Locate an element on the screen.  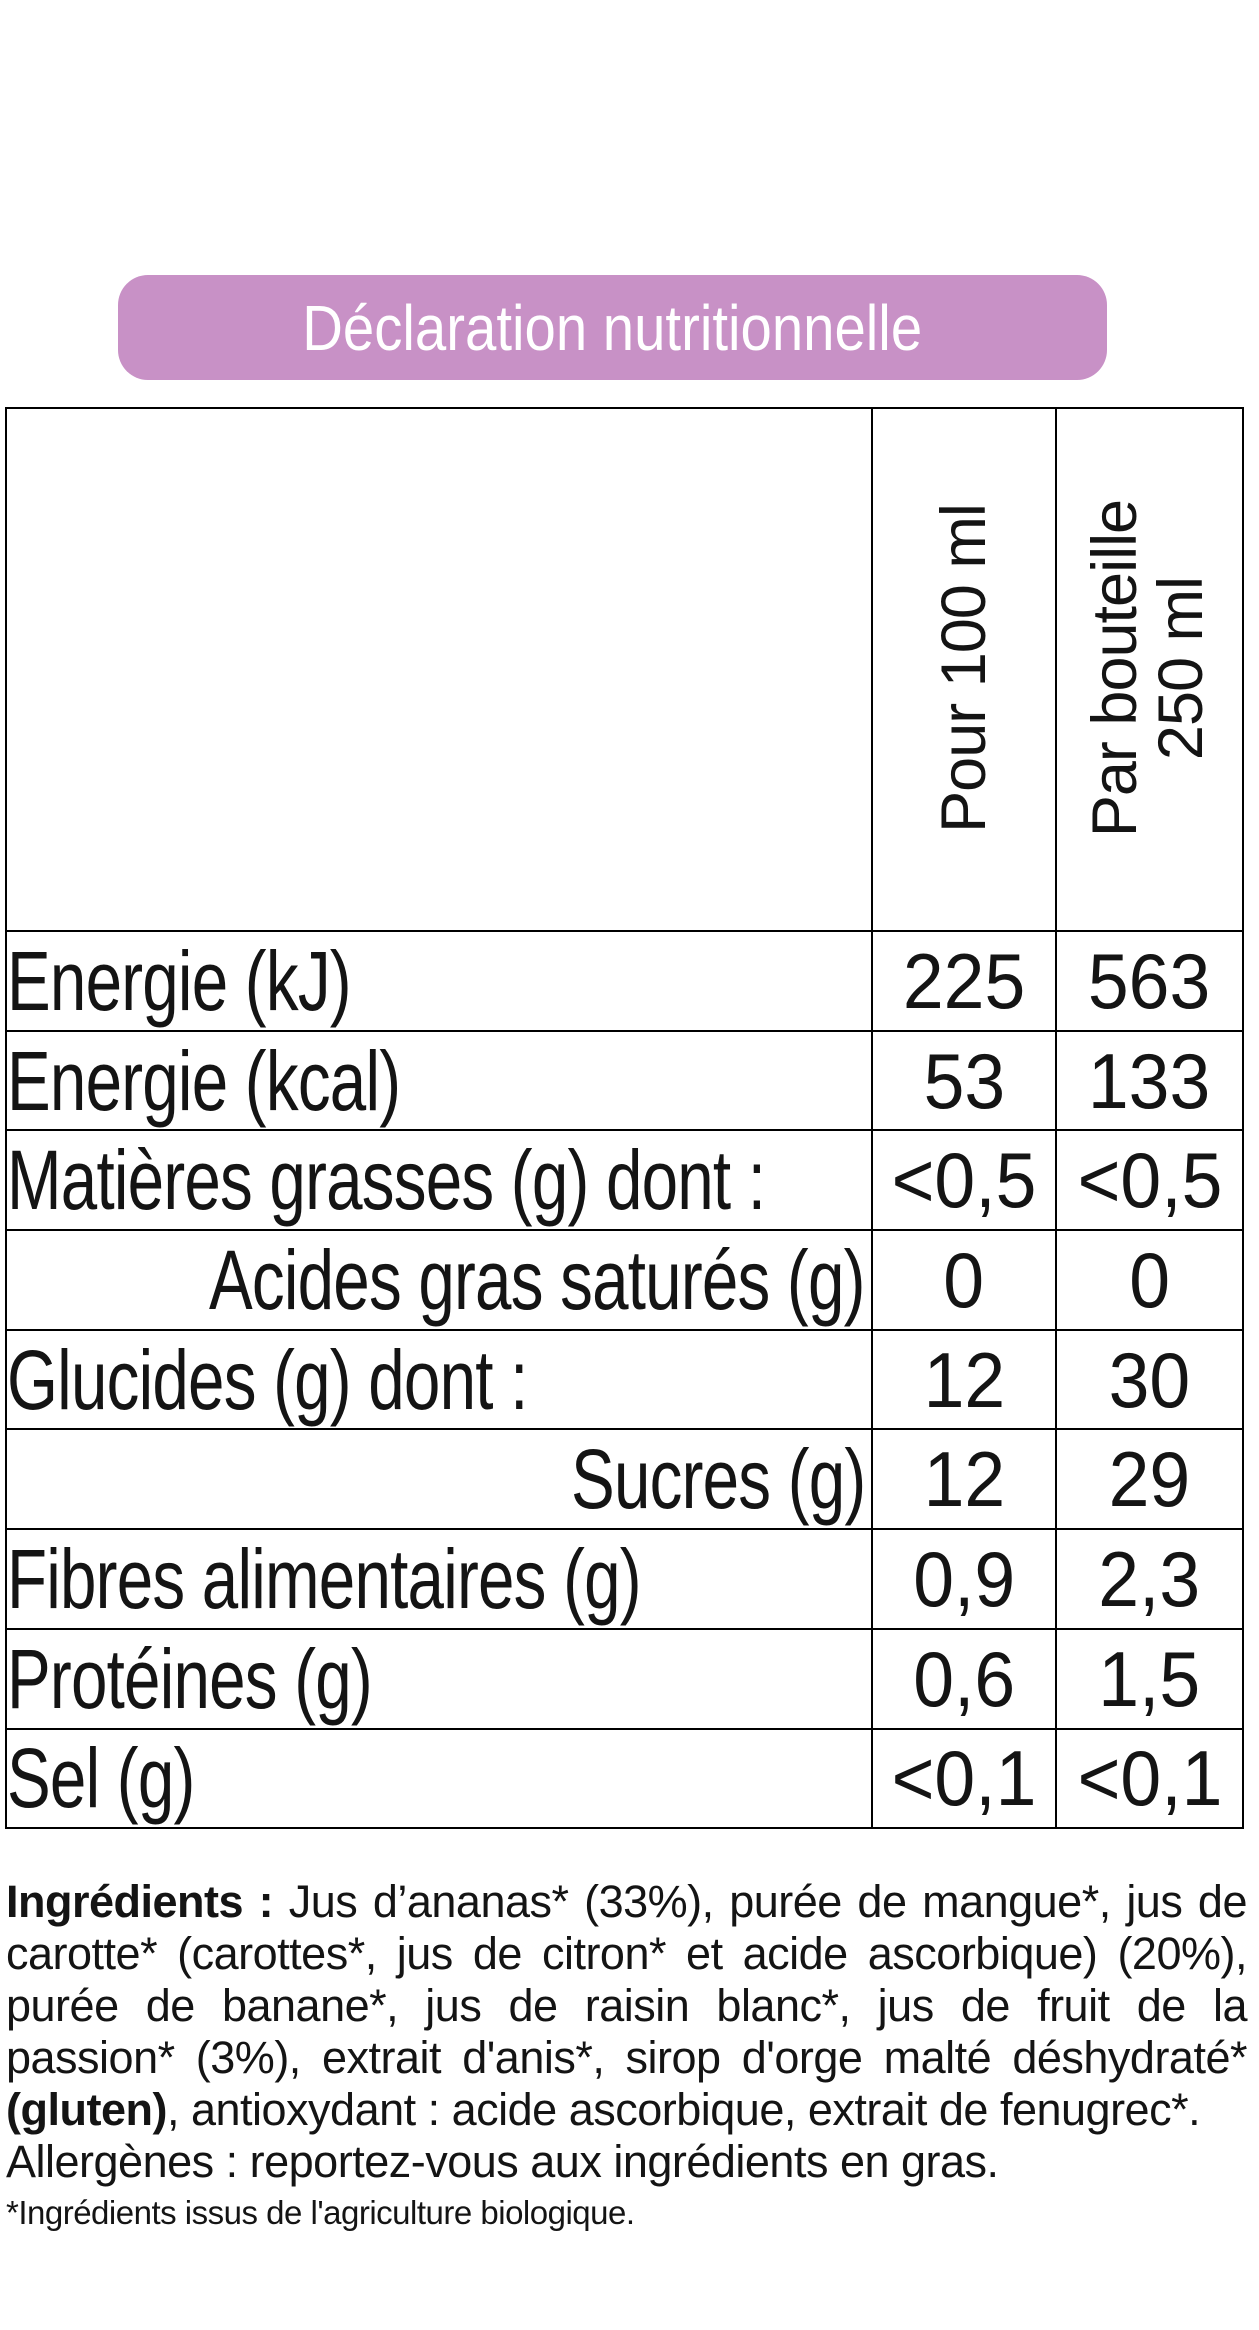
nutrient-label: Fibres alimentaires (g) is located at coordinates (324, 1578).